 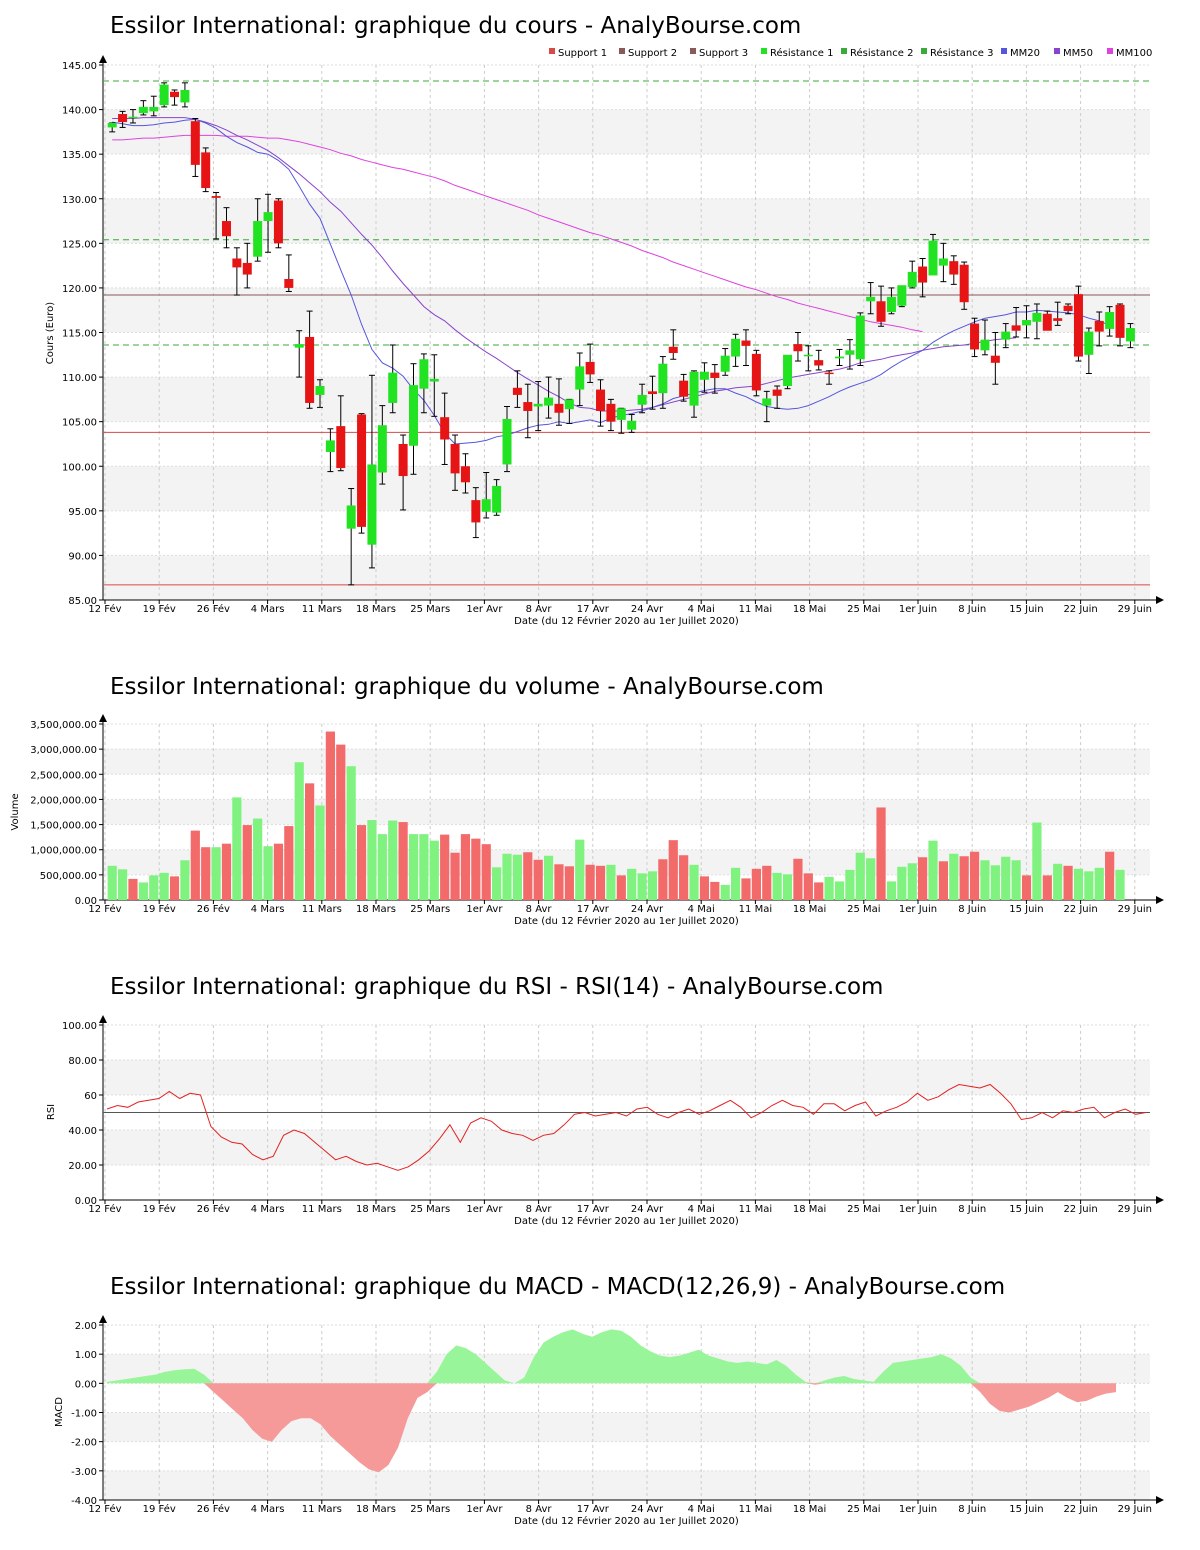 I want to click on price-x-tick-label: 25 Mars, so click(x=430, y=609).